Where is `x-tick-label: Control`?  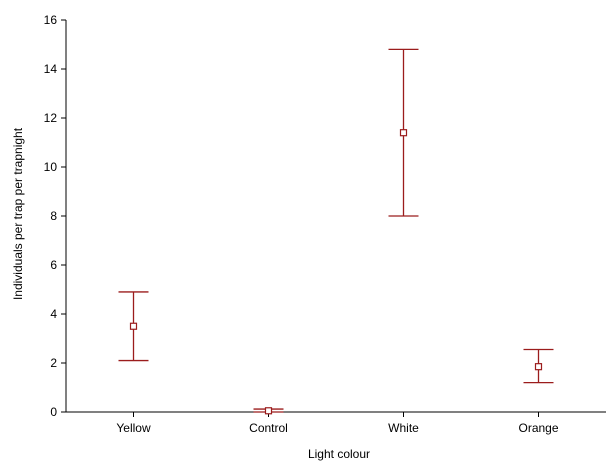
x-tick-label: Control is located at coordinates (268, 428).